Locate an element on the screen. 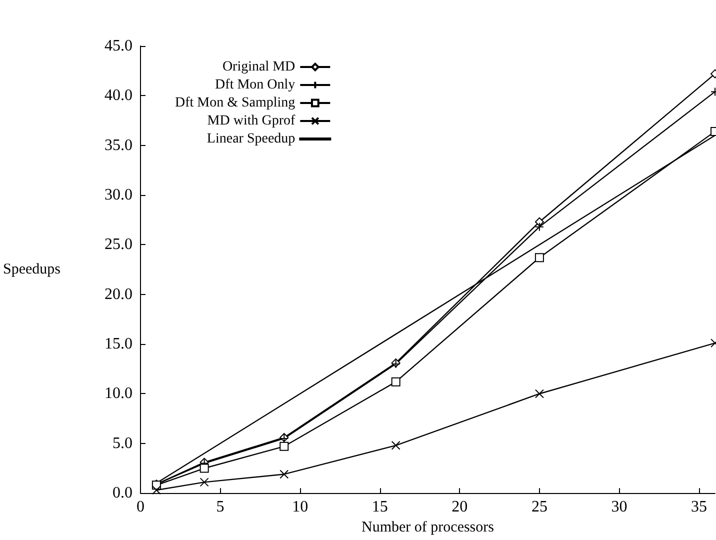 This screenshot has height=540, width=716. y-axis-title: Speedups is located at coordinates (31, 270).